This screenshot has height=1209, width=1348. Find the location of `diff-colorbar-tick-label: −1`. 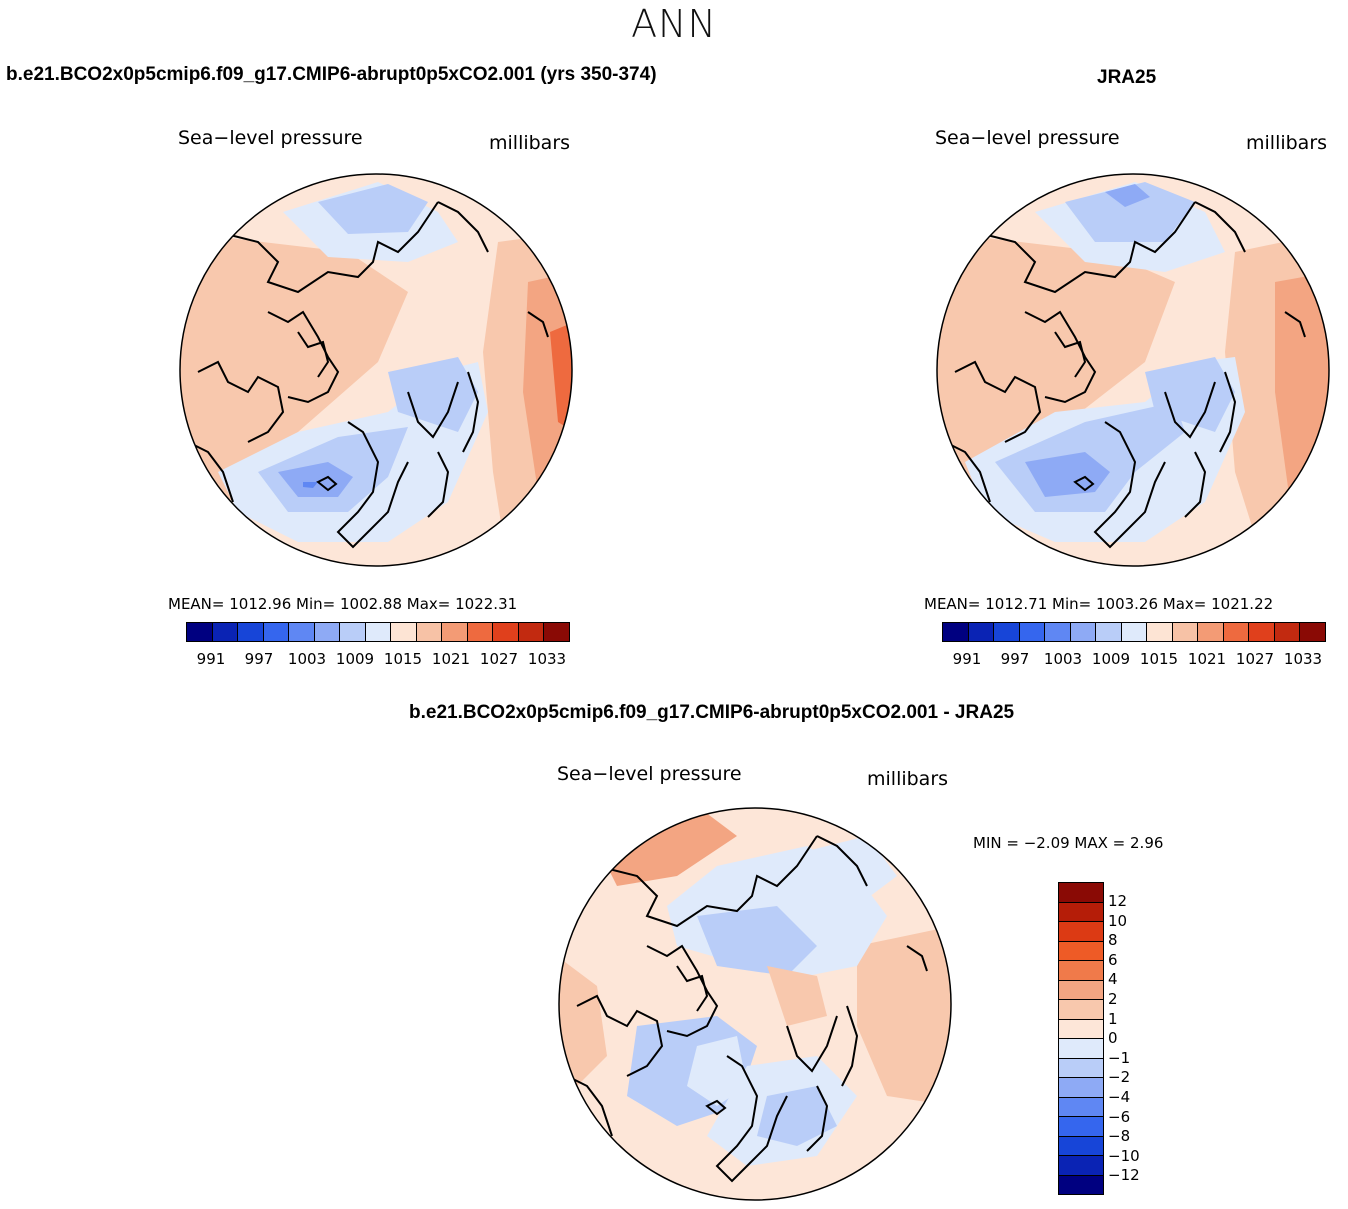

diff-colorbar-tick-label: −1 is located at coordinates (1119, 1057).